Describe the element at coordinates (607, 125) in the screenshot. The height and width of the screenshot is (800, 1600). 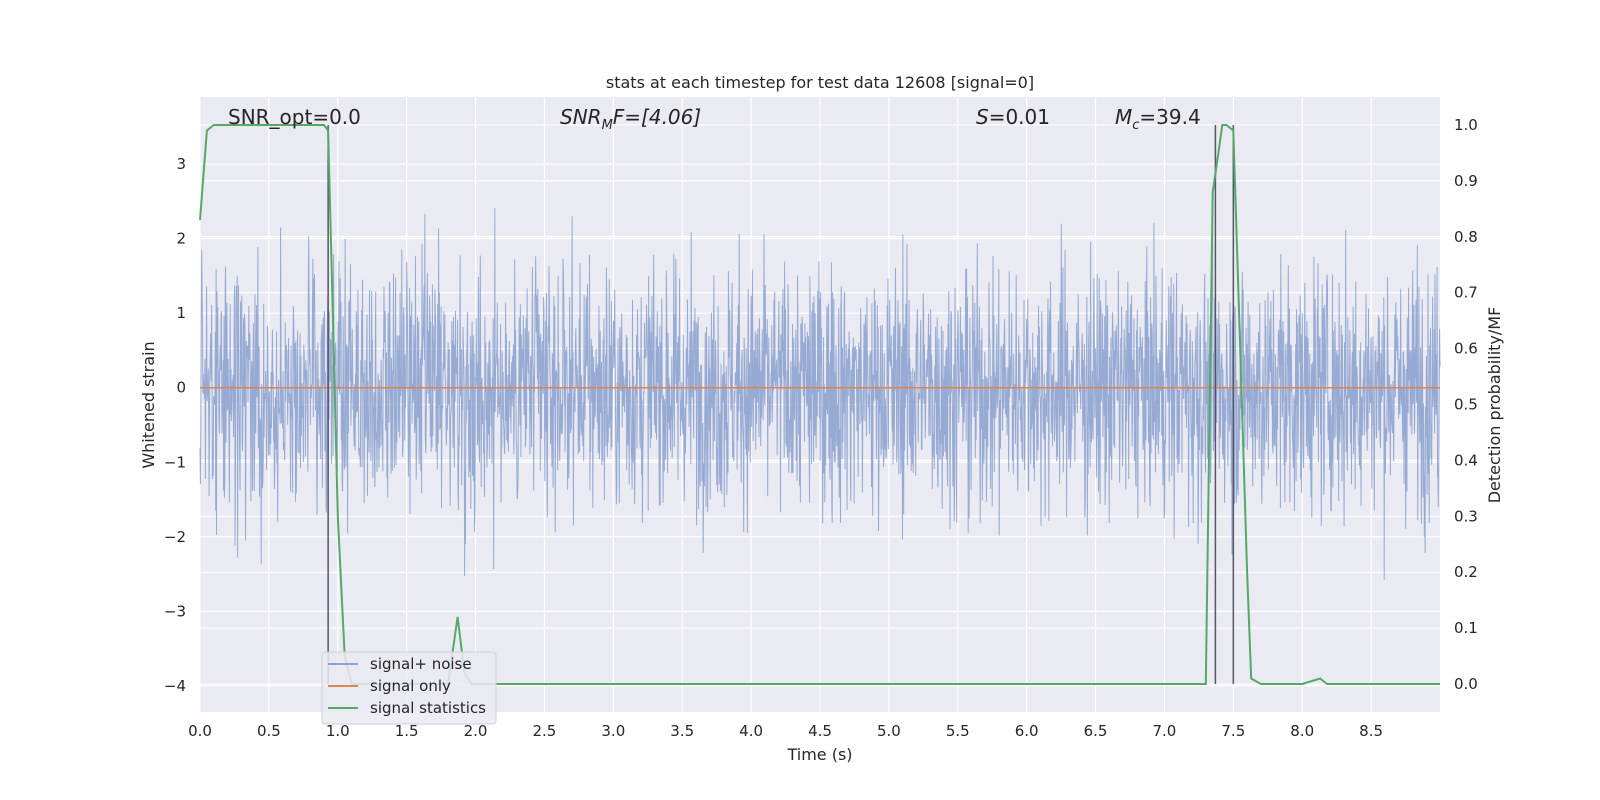
I see `annotation-snr-mf-sub: M` at that location.